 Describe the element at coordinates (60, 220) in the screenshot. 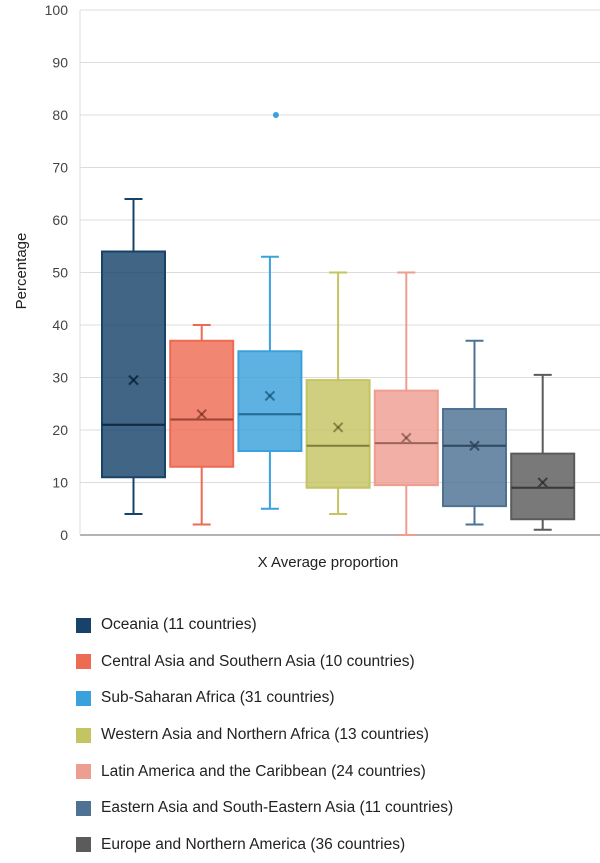

I see `y-tick-label: 60` at that location.